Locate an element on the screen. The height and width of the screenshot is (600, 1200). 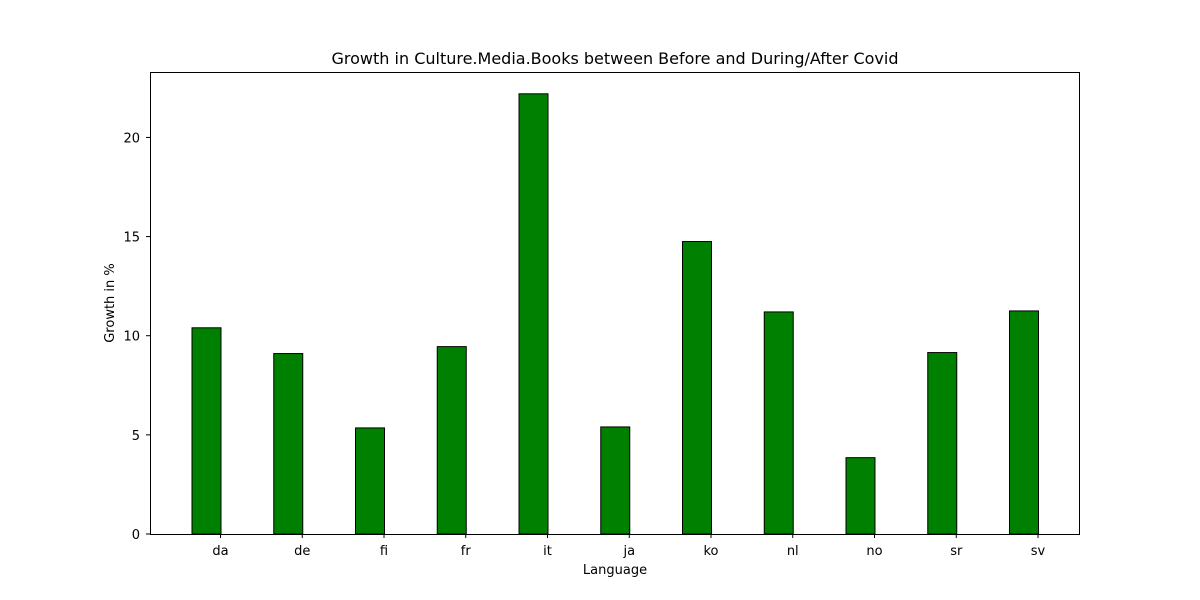
y-axis: 0 5 10 15 20 is located at coordinates (136, 337).